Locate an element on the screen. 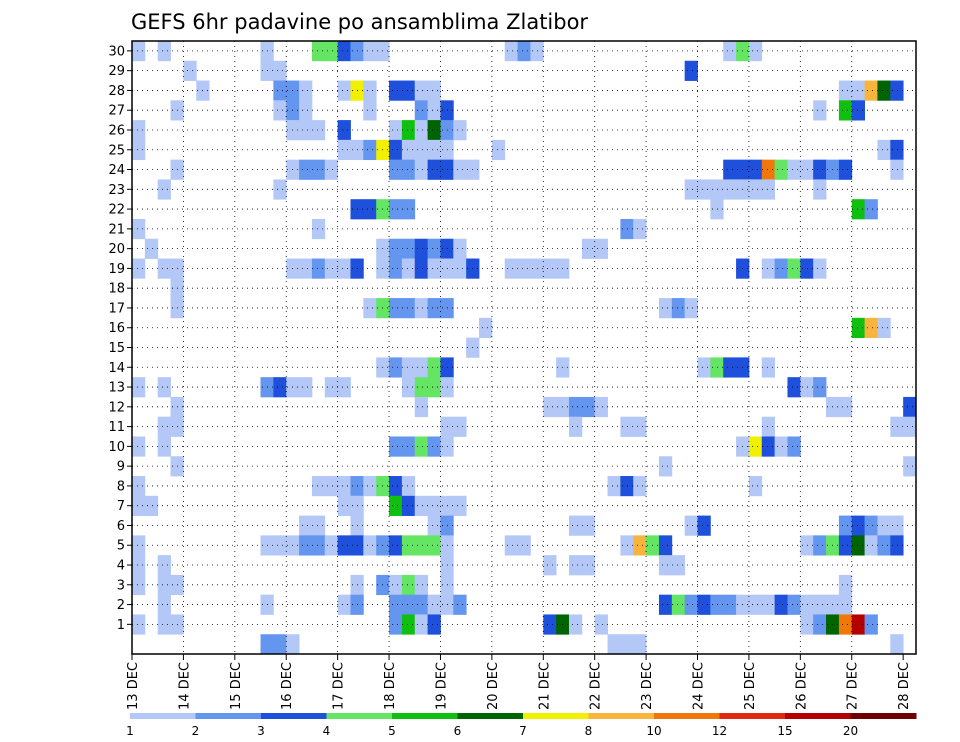 Image resolution: width=960 pixels, height=742 pixels. x-tick-label: 13 DEC is located at coordinates (133, 686).